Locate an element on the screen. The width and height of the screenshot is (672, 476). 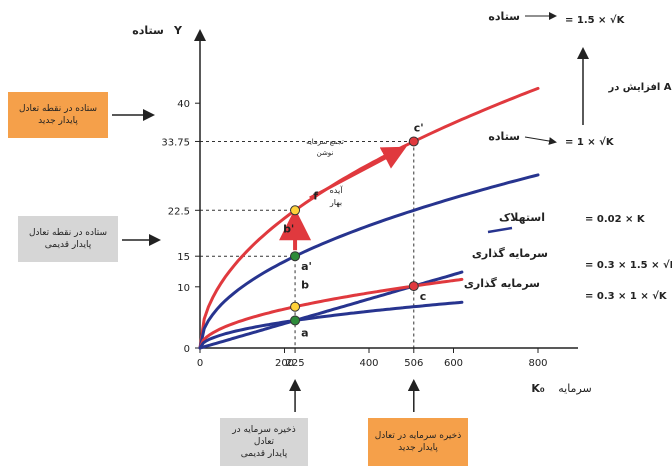
y-tick-label: 33.75 is located at coordinates (175, 142).